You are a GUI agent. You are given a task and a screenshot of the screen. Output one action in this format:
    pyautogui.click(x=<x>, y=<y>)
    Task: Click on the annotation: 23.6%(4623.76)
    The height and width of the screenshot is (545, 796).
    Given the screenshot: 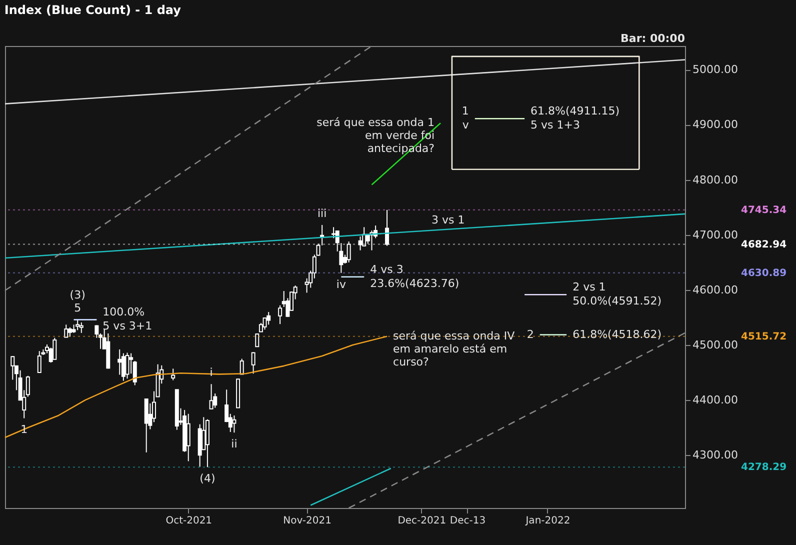 What is the action you would take?
    pyautogui.click(x=415, y=283)
    